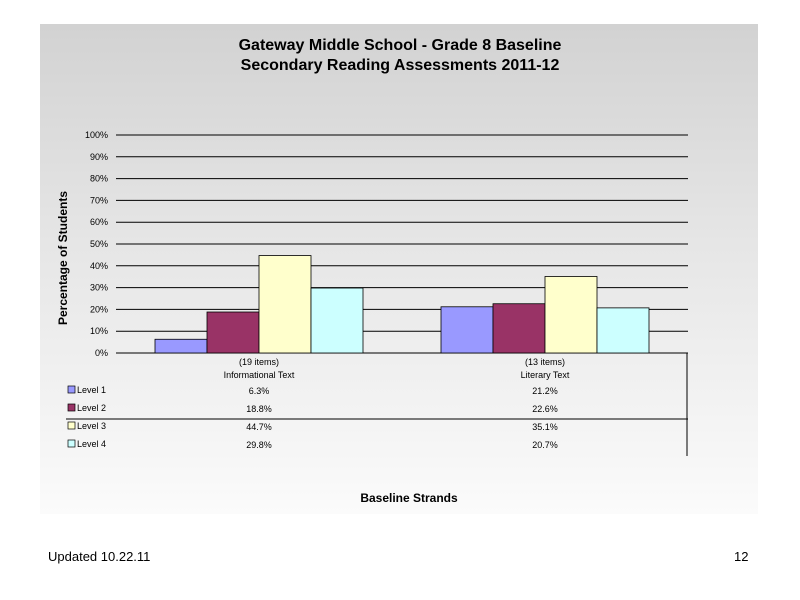  What do you see at coordinates (91, 444) in the screenshot?
I see `legend-label: Level 4` at bounding box center [91, 444].